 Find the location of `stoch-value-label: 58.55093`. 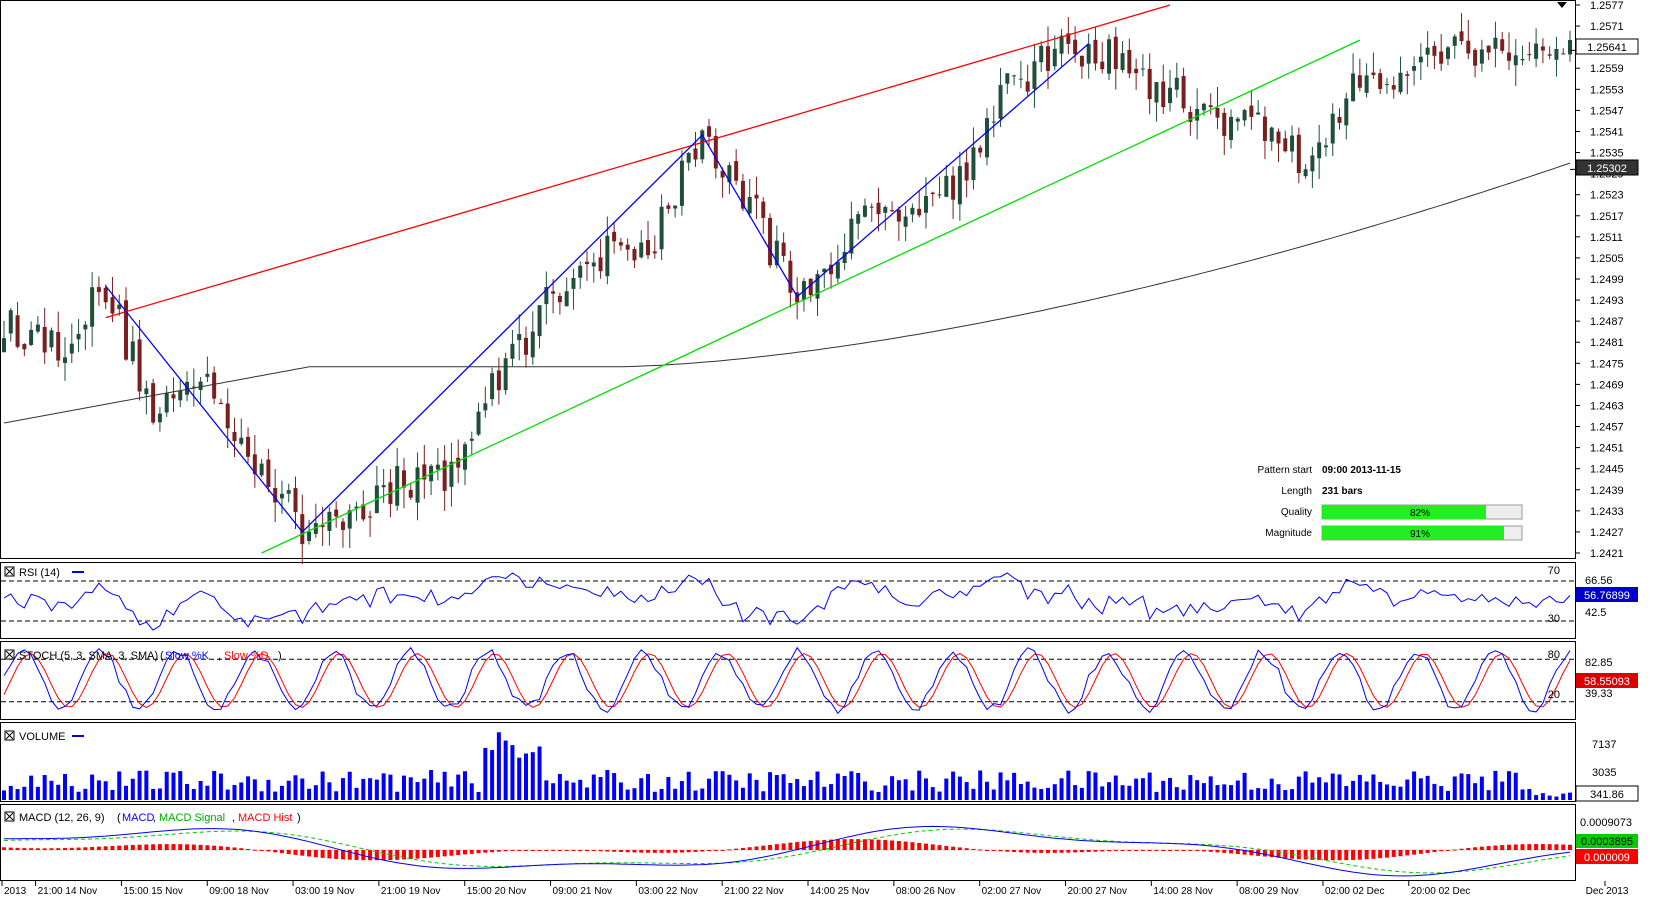

stoch-value-label: 58.55093 is located at coordinates (1607, 680).